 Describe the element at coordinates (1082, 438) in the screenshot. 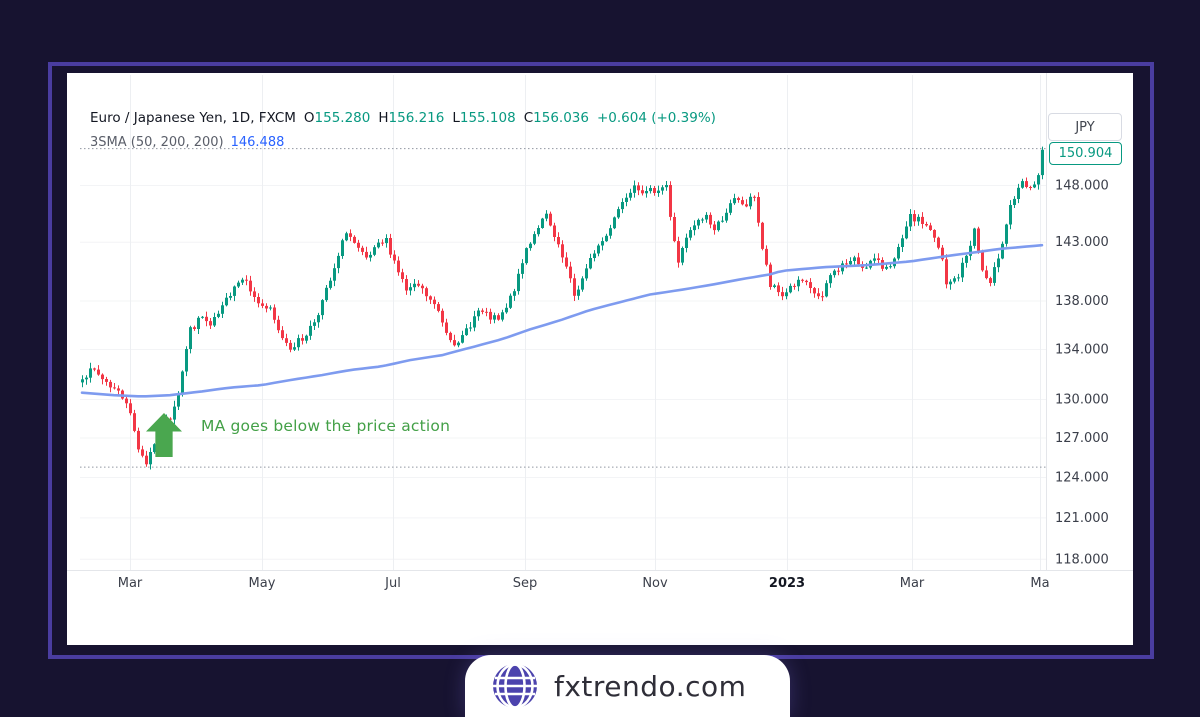

I see `y-axis-label: 127.000` at that location.